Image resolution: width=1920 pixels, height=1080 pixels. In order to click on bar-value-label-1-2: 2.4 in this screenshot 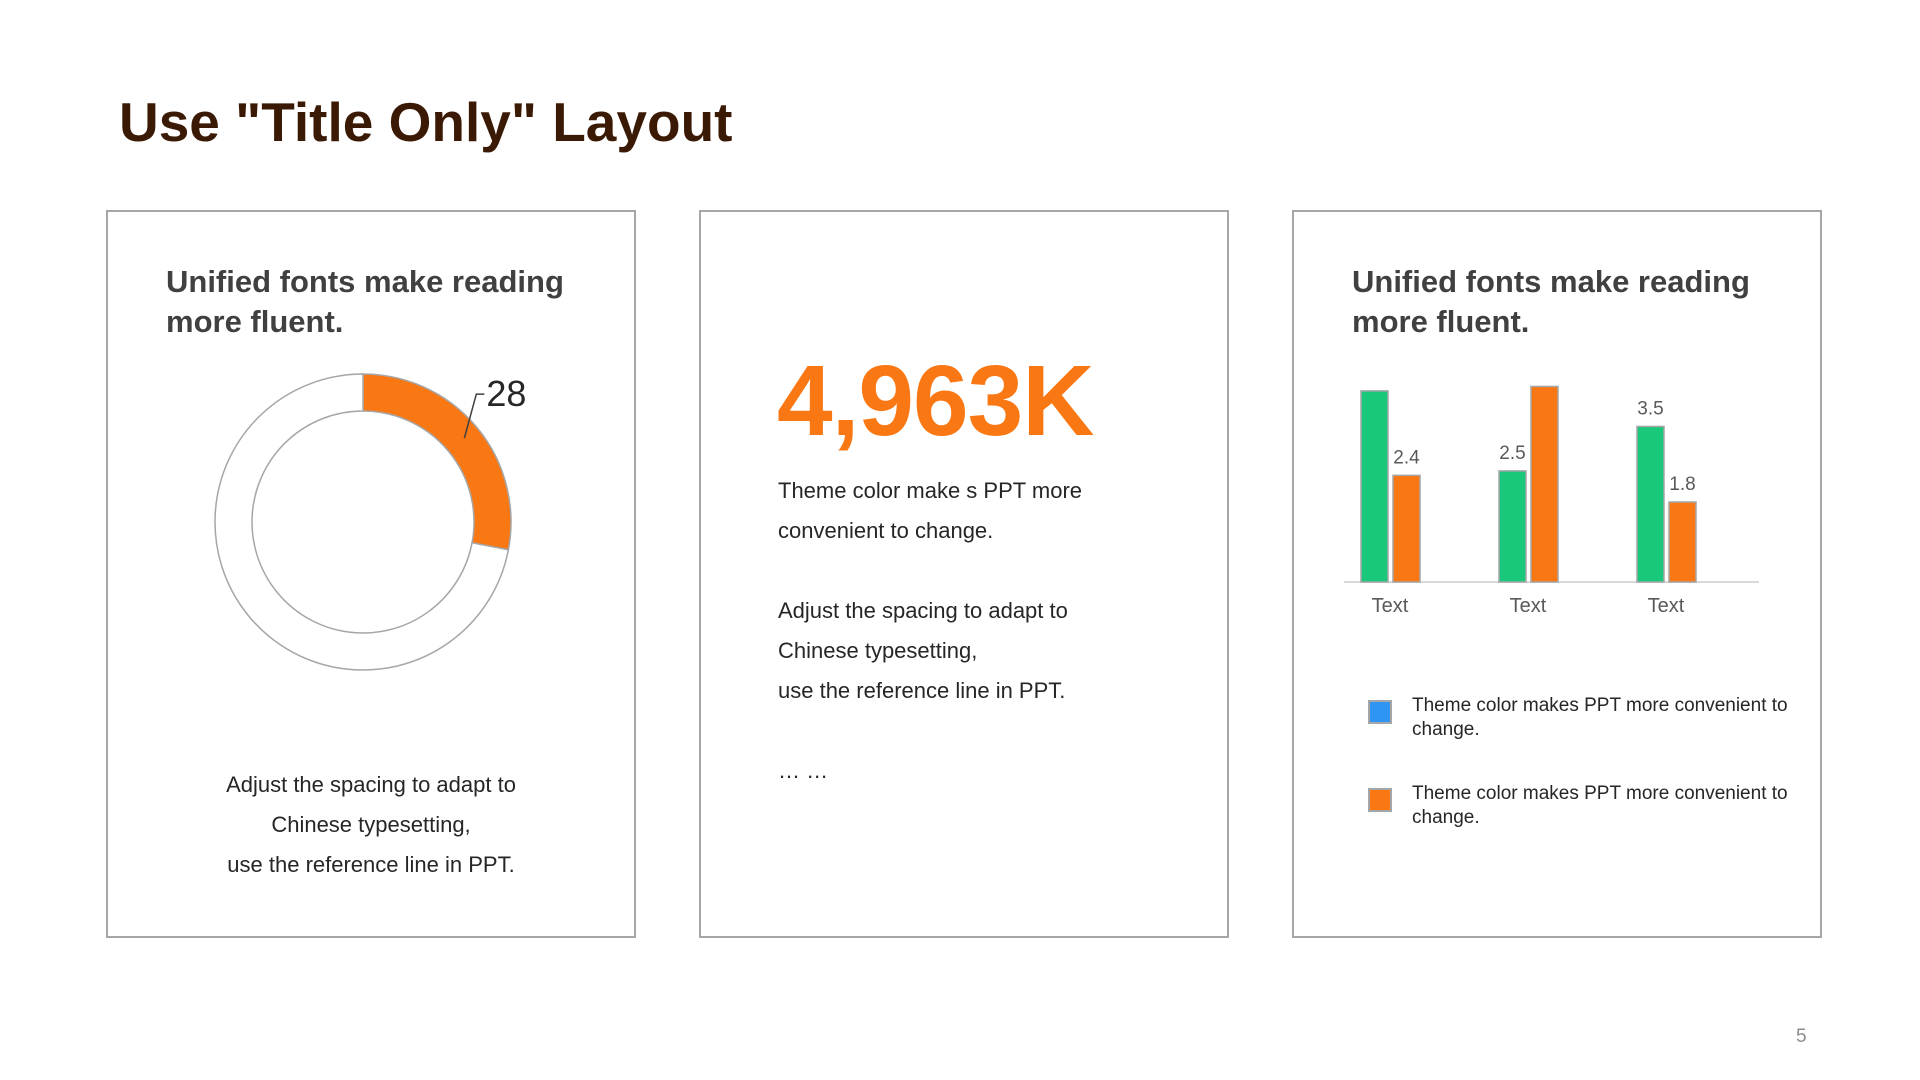, I will do `click(1406, 457)`.